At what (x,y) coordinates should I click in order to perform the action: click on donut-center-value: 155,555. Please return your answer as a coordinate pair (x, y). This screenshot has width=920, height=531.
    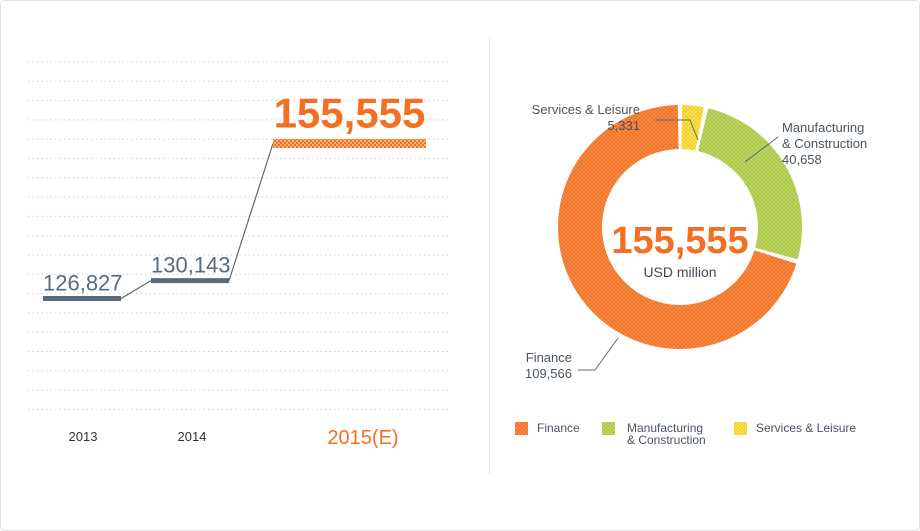
    Looking at the image, I should click on (679, 241).